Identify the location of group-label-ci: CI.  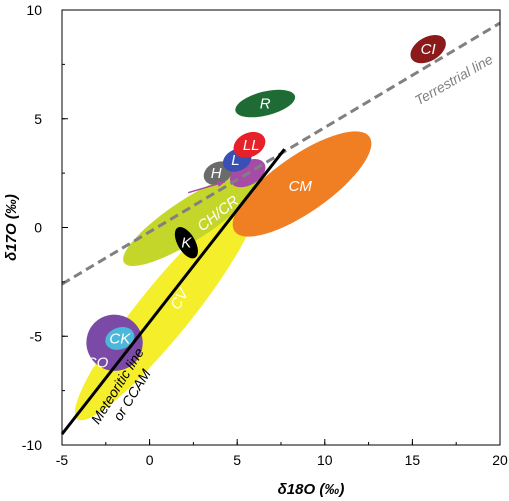
(428, 49).